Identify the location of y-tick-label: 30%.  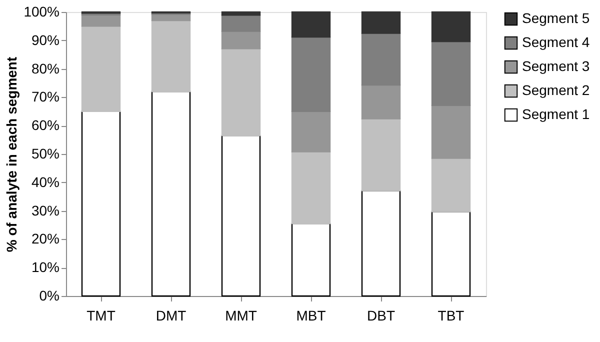
(45, 210).